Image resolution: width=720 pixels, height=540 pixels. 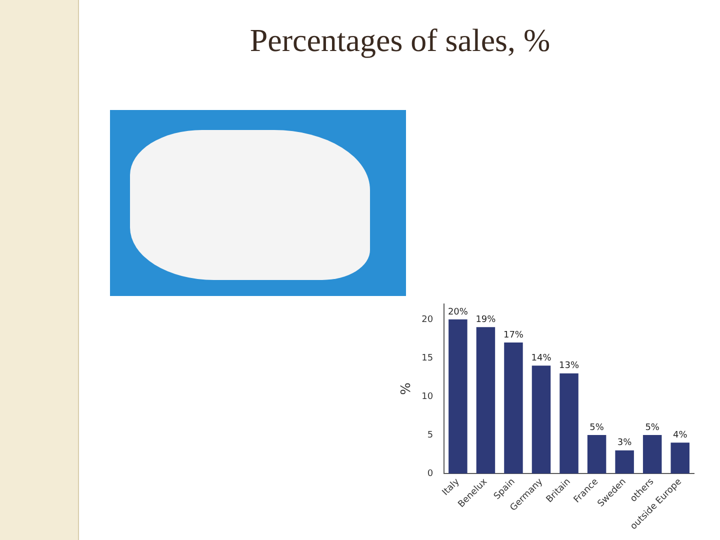 What do you see at coordinates (400, 40) in the screenshot?
I see `chart-title: Percentages of sales, %` at bounding box center [400, 40].